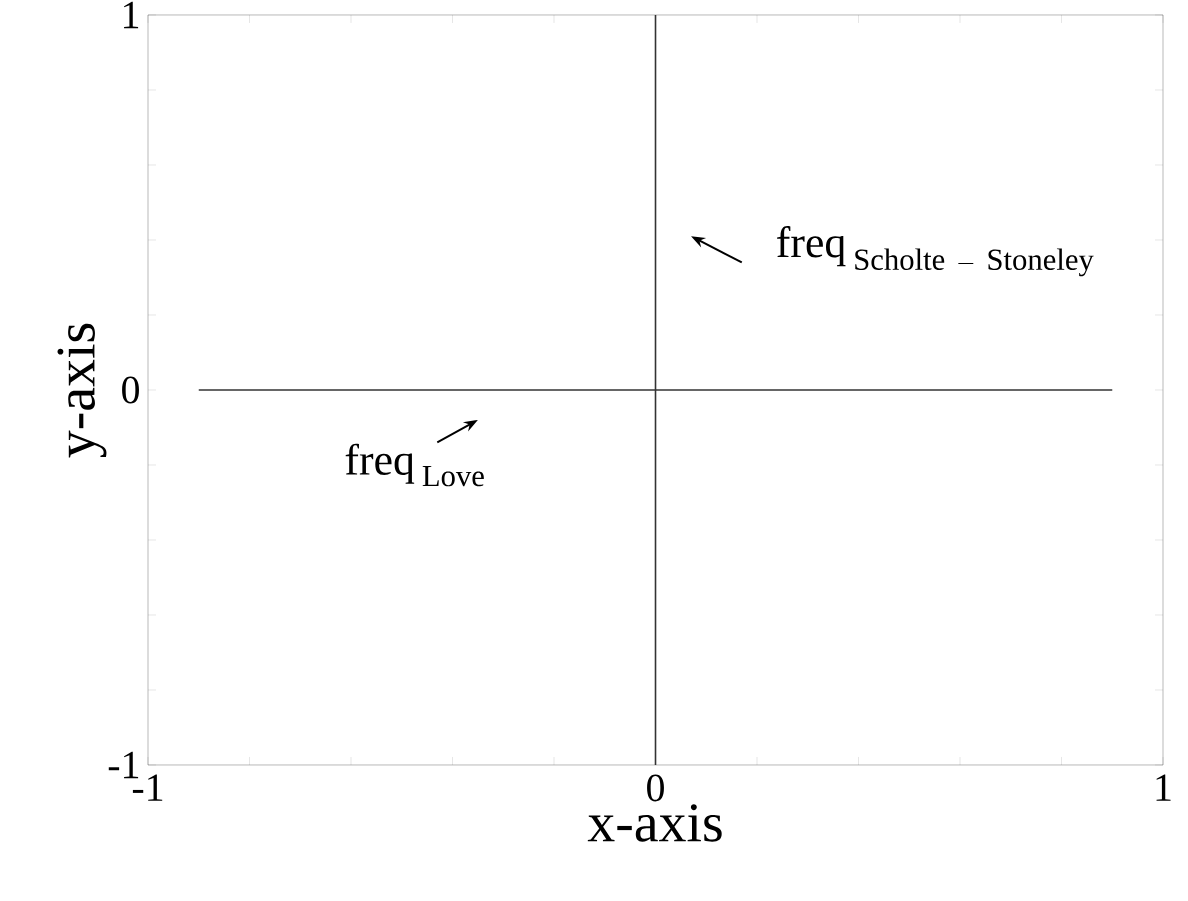  Describe the element at coordinates (414, 465) in the screenshot. I see `annotation: $\mathrm{freq}_{\;\mathrm{Love}}$` at that location.